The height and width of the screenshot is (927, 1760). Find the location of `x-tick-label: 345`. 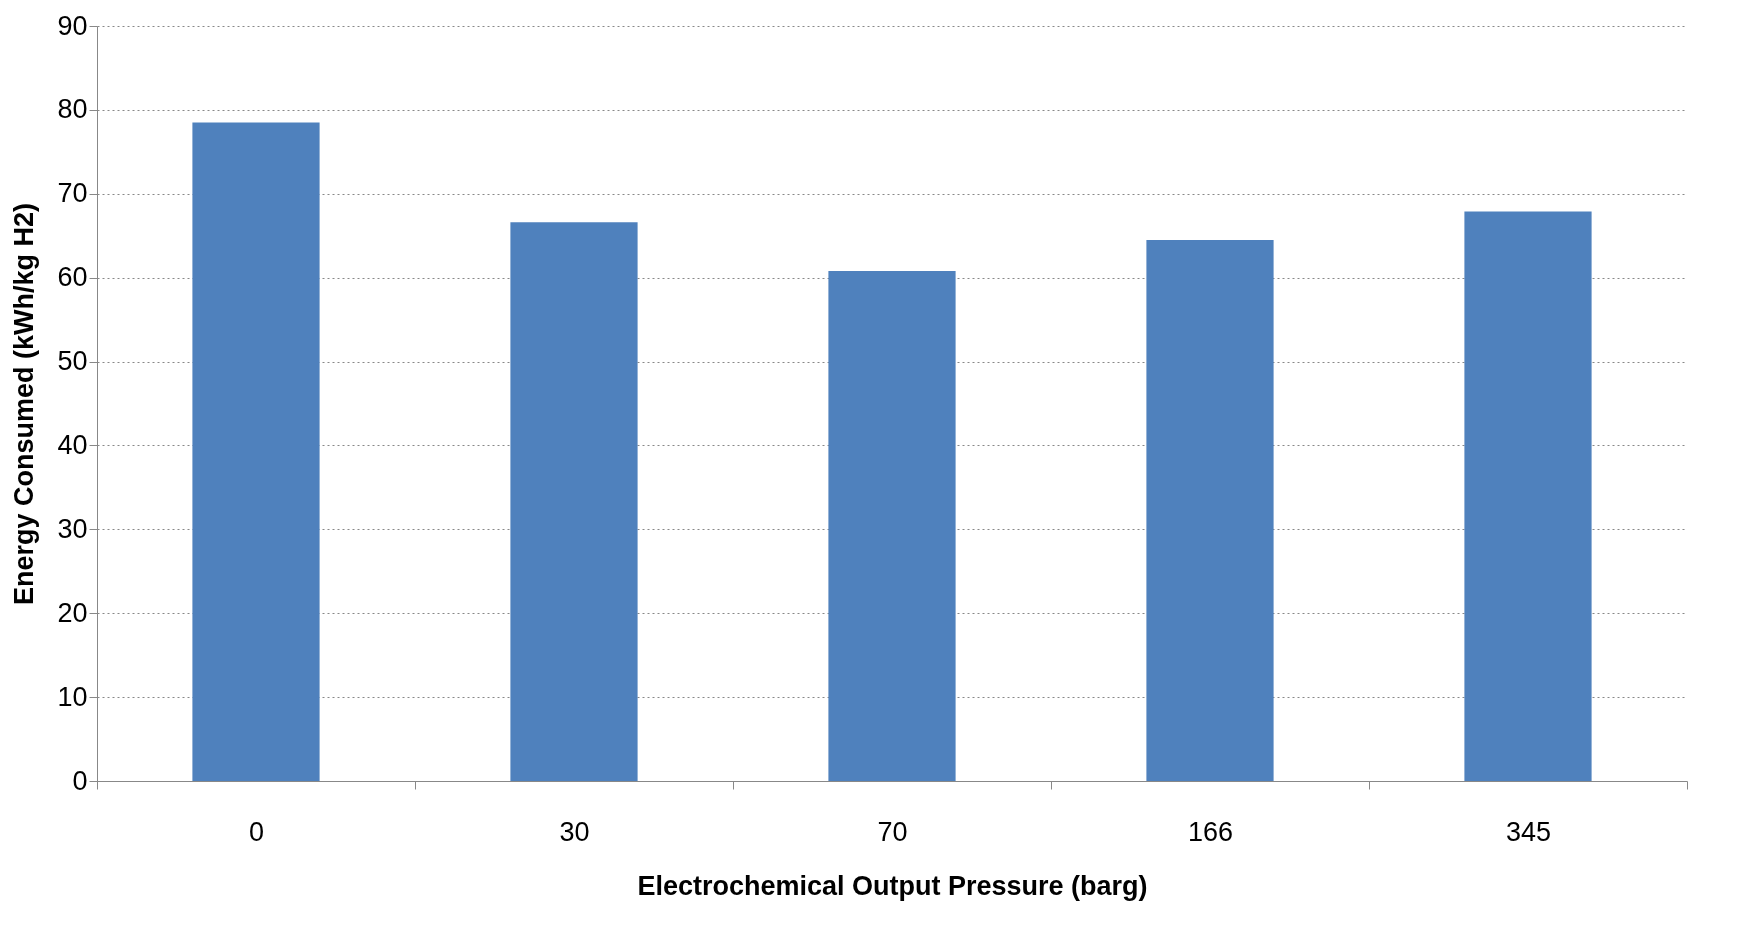

x-tick-label: 345 is located at coordinates (1528, 831).